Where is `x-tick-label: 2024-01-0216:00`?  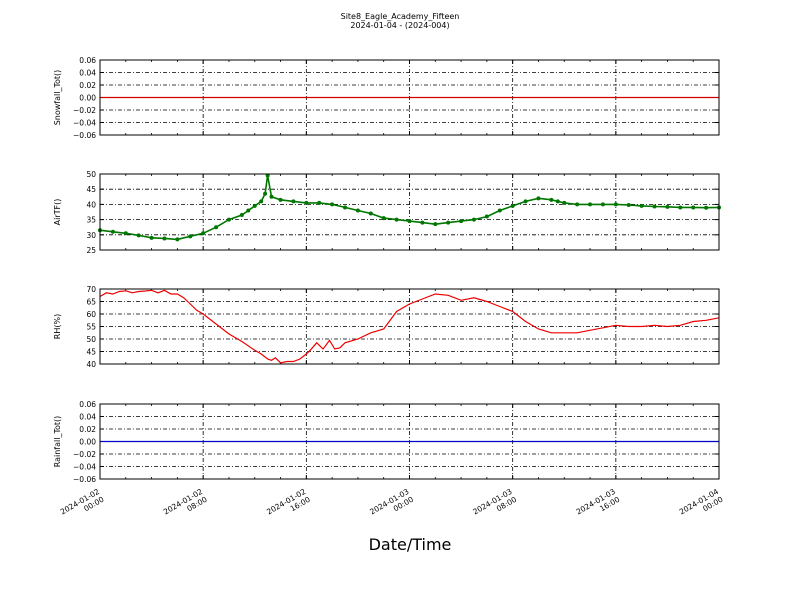
x-tick-label: 2024-01-0216:00 is located at coordinates (288, 505).